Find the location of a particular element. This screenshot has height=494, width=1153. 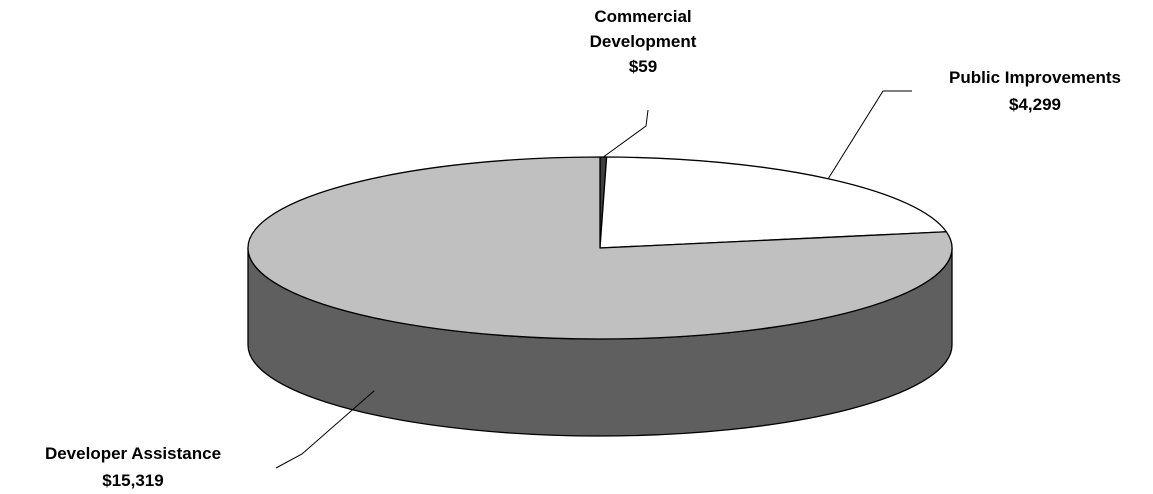

slice-name-line-1: Commercial is located at coordinates (643, 16).